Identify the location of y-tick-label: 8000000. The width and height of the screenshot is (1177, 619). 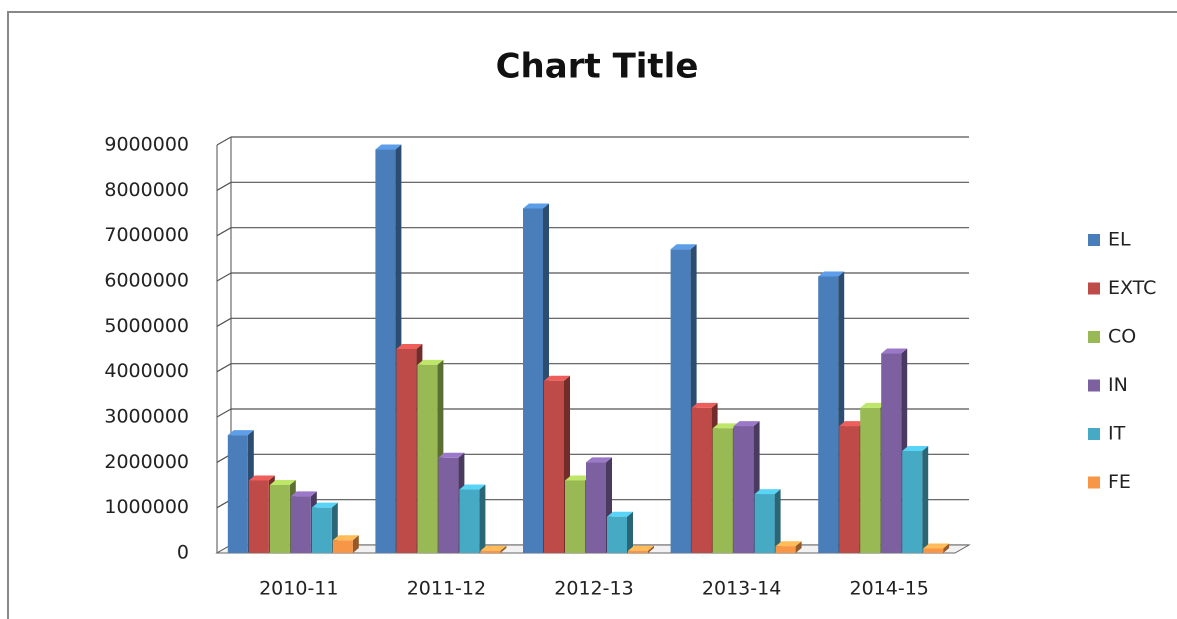
(146, 190).